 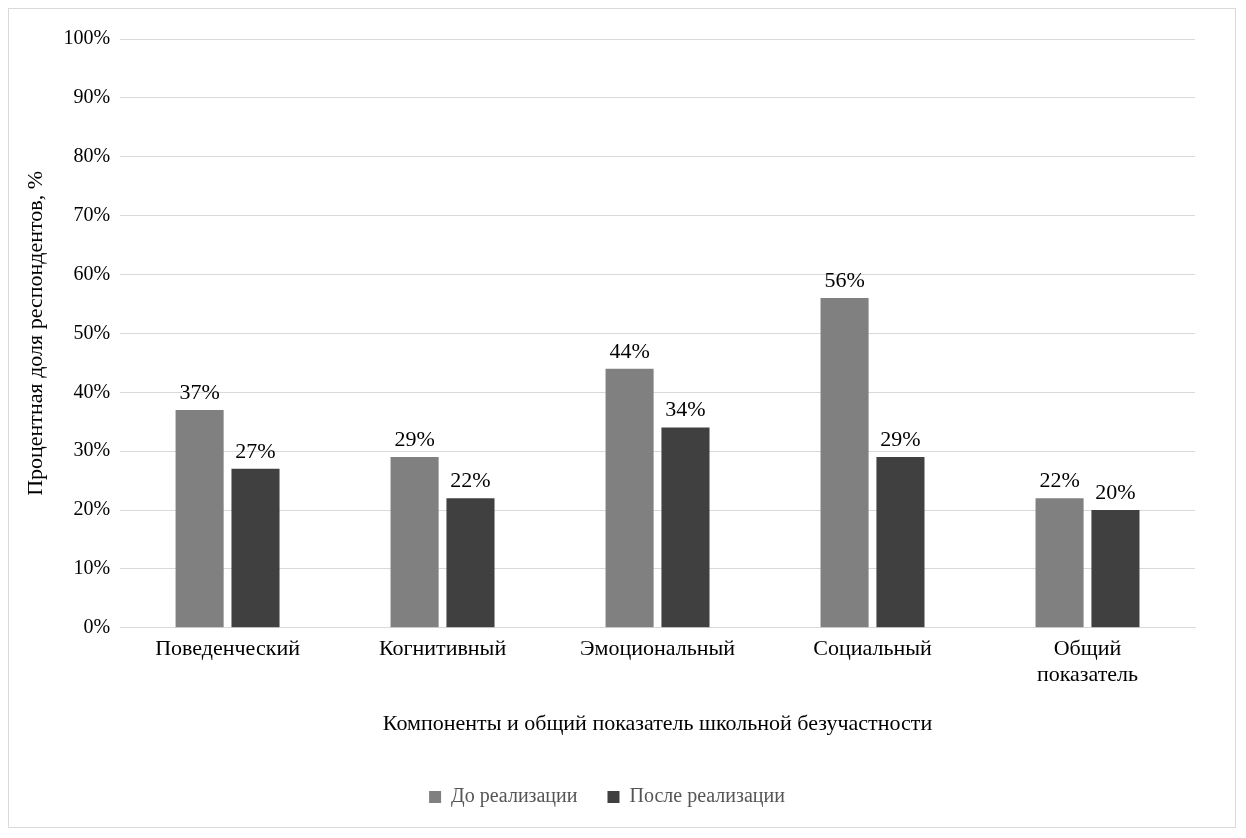 What do you see at coordinates (1087, 660) in the screenshot?
I see `x-tick-label: Общий показатель` at bounding box center [1087, 660].